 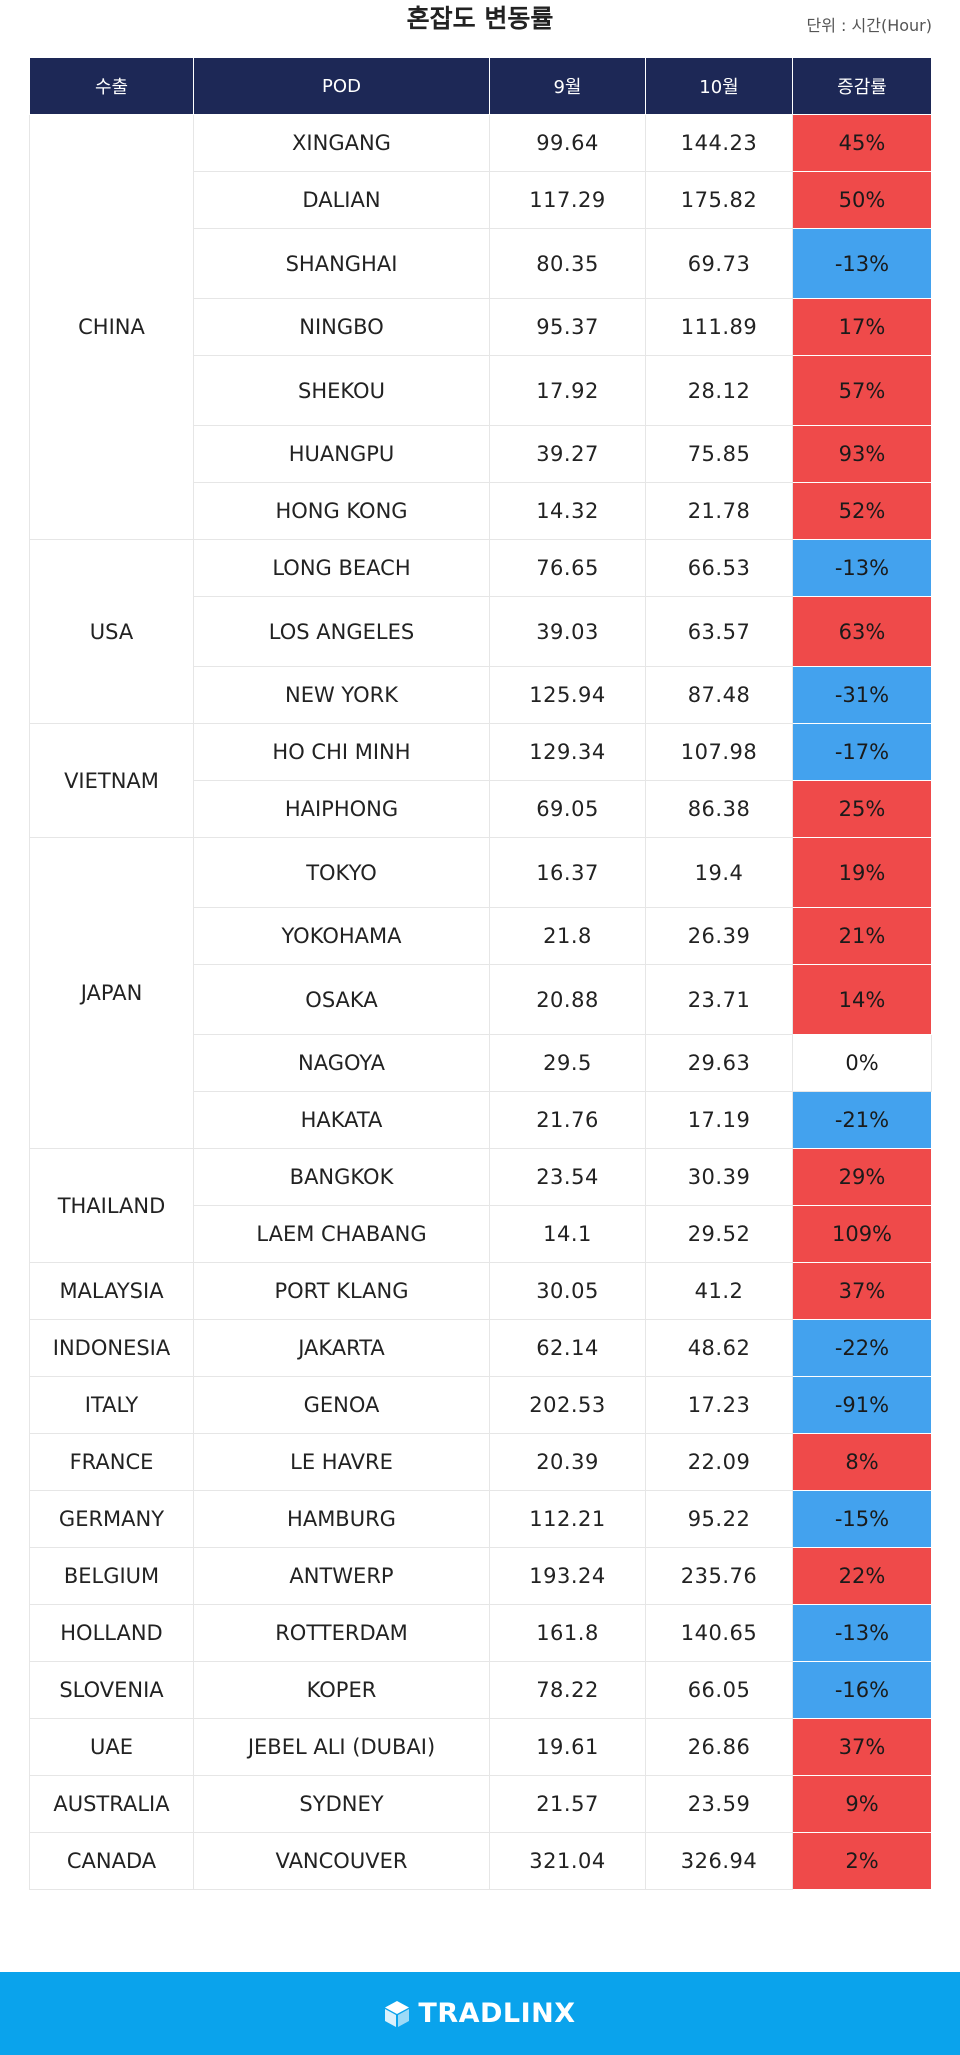 What do you see at coordinates (480, 86) in the screenshot?
I see `table-header: 수출 POD 9월 10월 증감률` at bounding box center [480, 86].